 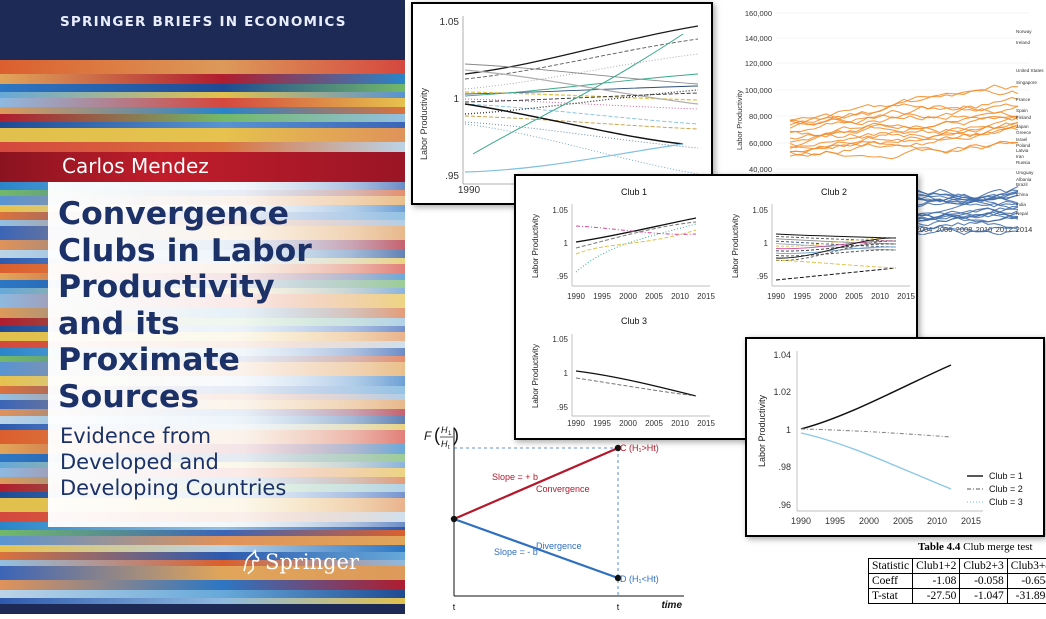 I want to click on title-line: Clubs in Labor, so click(x=228, y=251).